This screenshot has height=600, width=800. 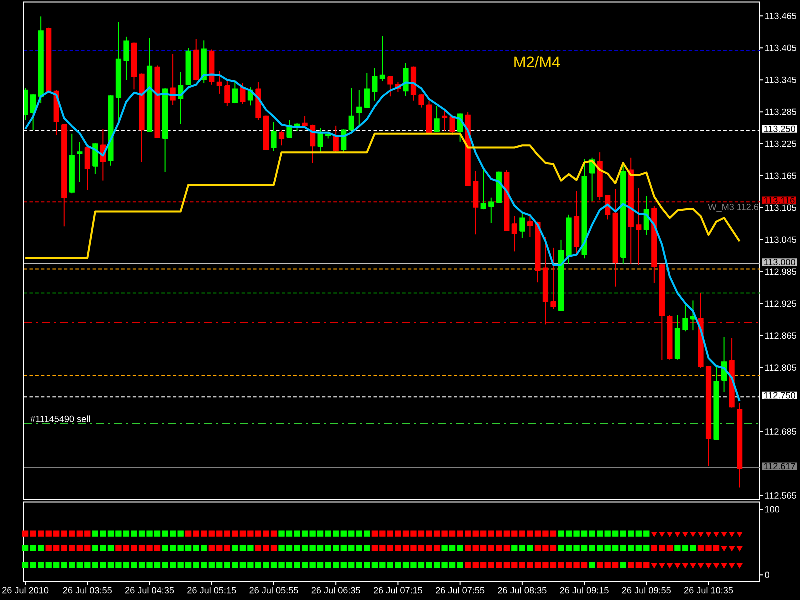 What do you see at coordinates (646, 590) in the screenshot?
I see `x-tick-label: 26 Jul 09:55` at bounding box center [646, 590].